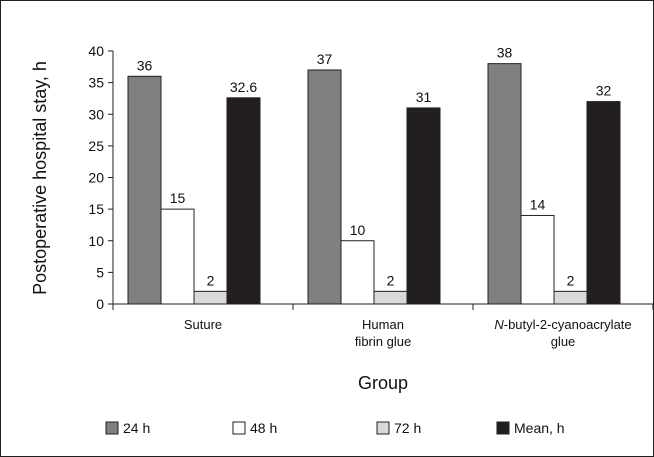 The width and height of the screenshot is (654, 457). Describe the element at coordinates (96, 178) in the screenshot. I see `y-tick-label: 20` at that location.